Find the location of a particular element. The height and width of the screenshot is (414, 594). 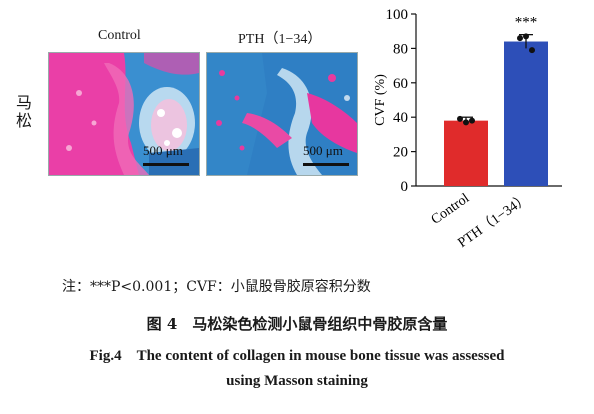

control-stain-image is located at coordinates (124, 114).